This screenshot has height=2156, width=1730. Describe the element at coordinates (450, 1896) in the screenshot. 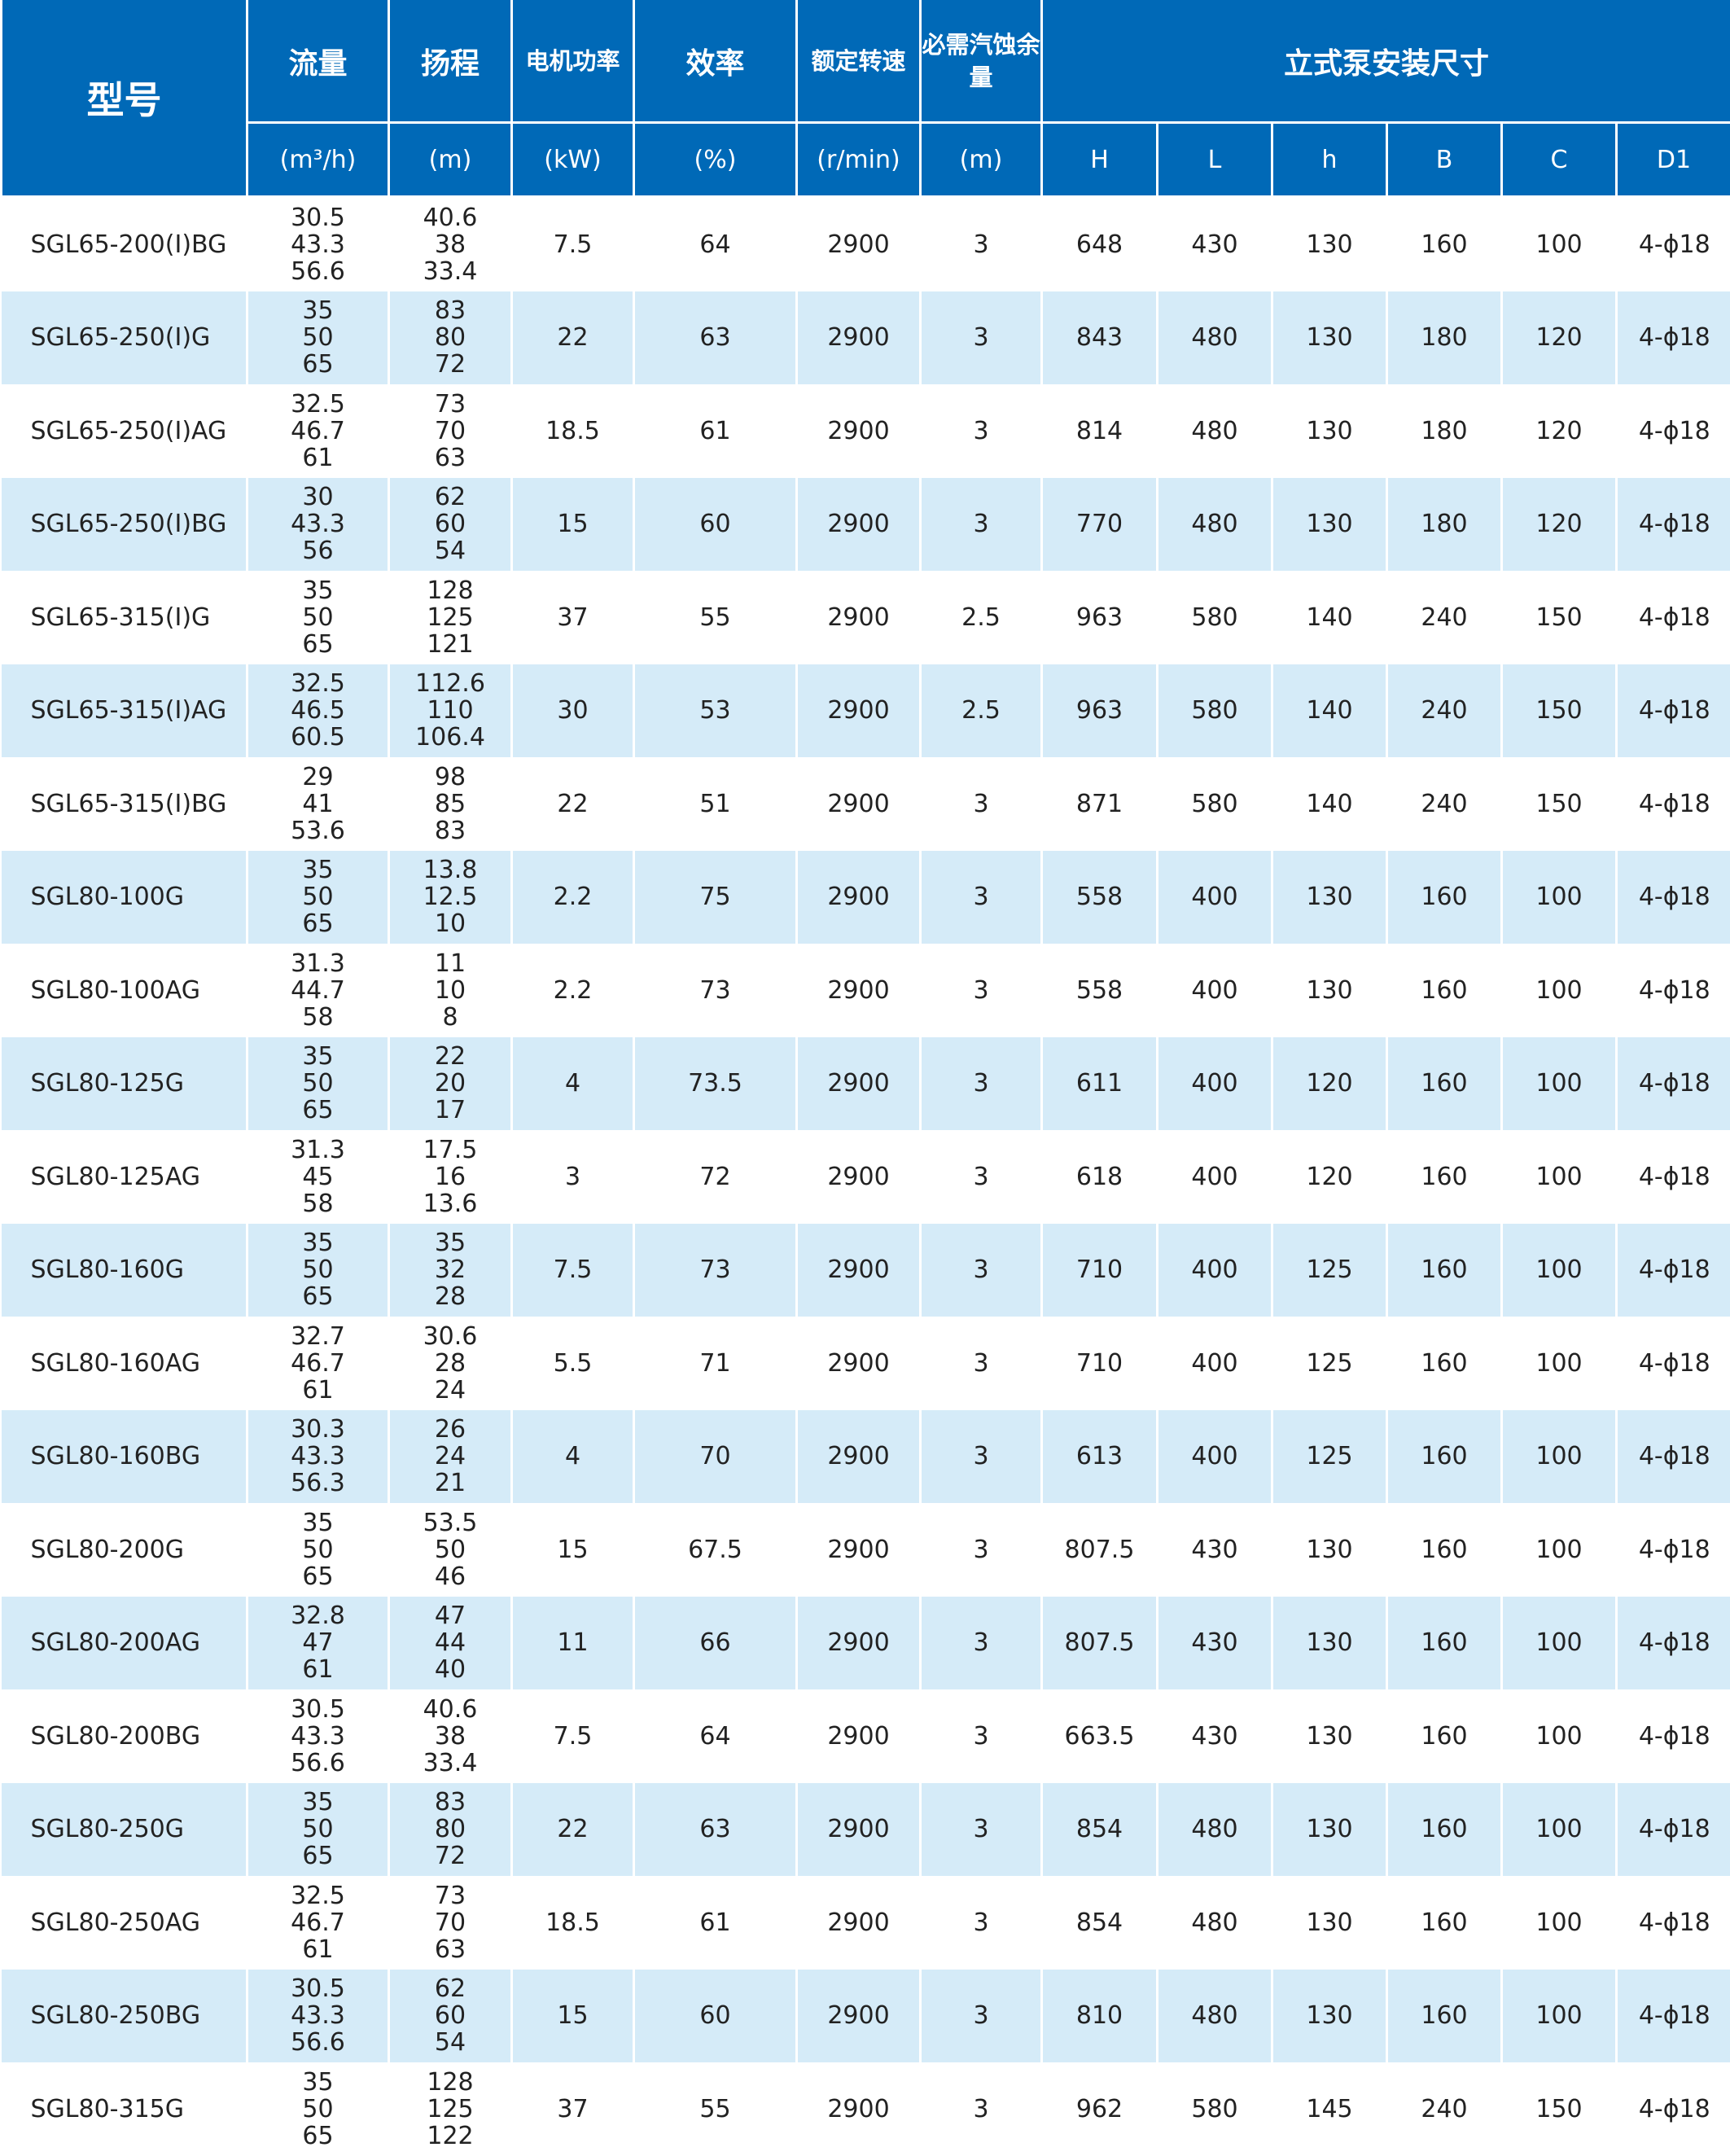

I see `cell-head-value: 73` at that location.